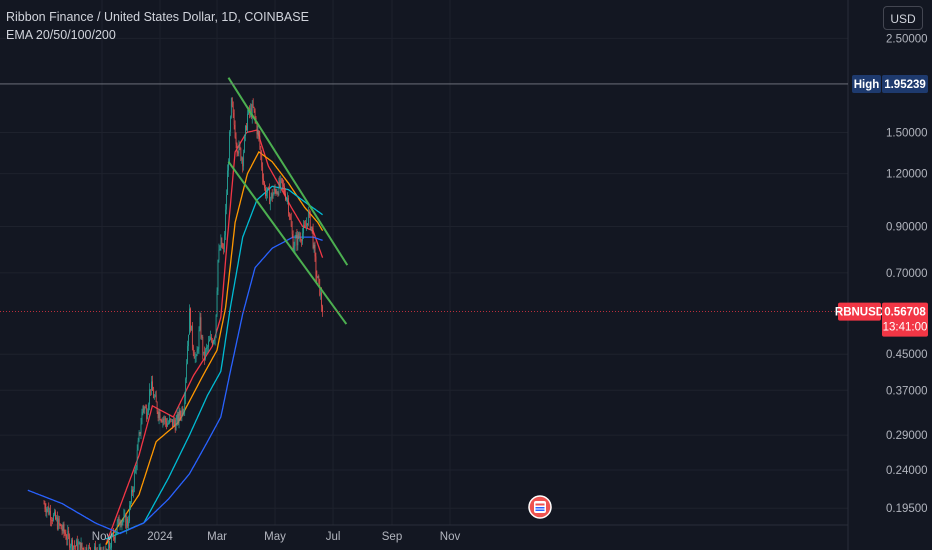 The image size is (932, 550). I want to click on y-tick-label-2: 1.20000, so click(907, 175).